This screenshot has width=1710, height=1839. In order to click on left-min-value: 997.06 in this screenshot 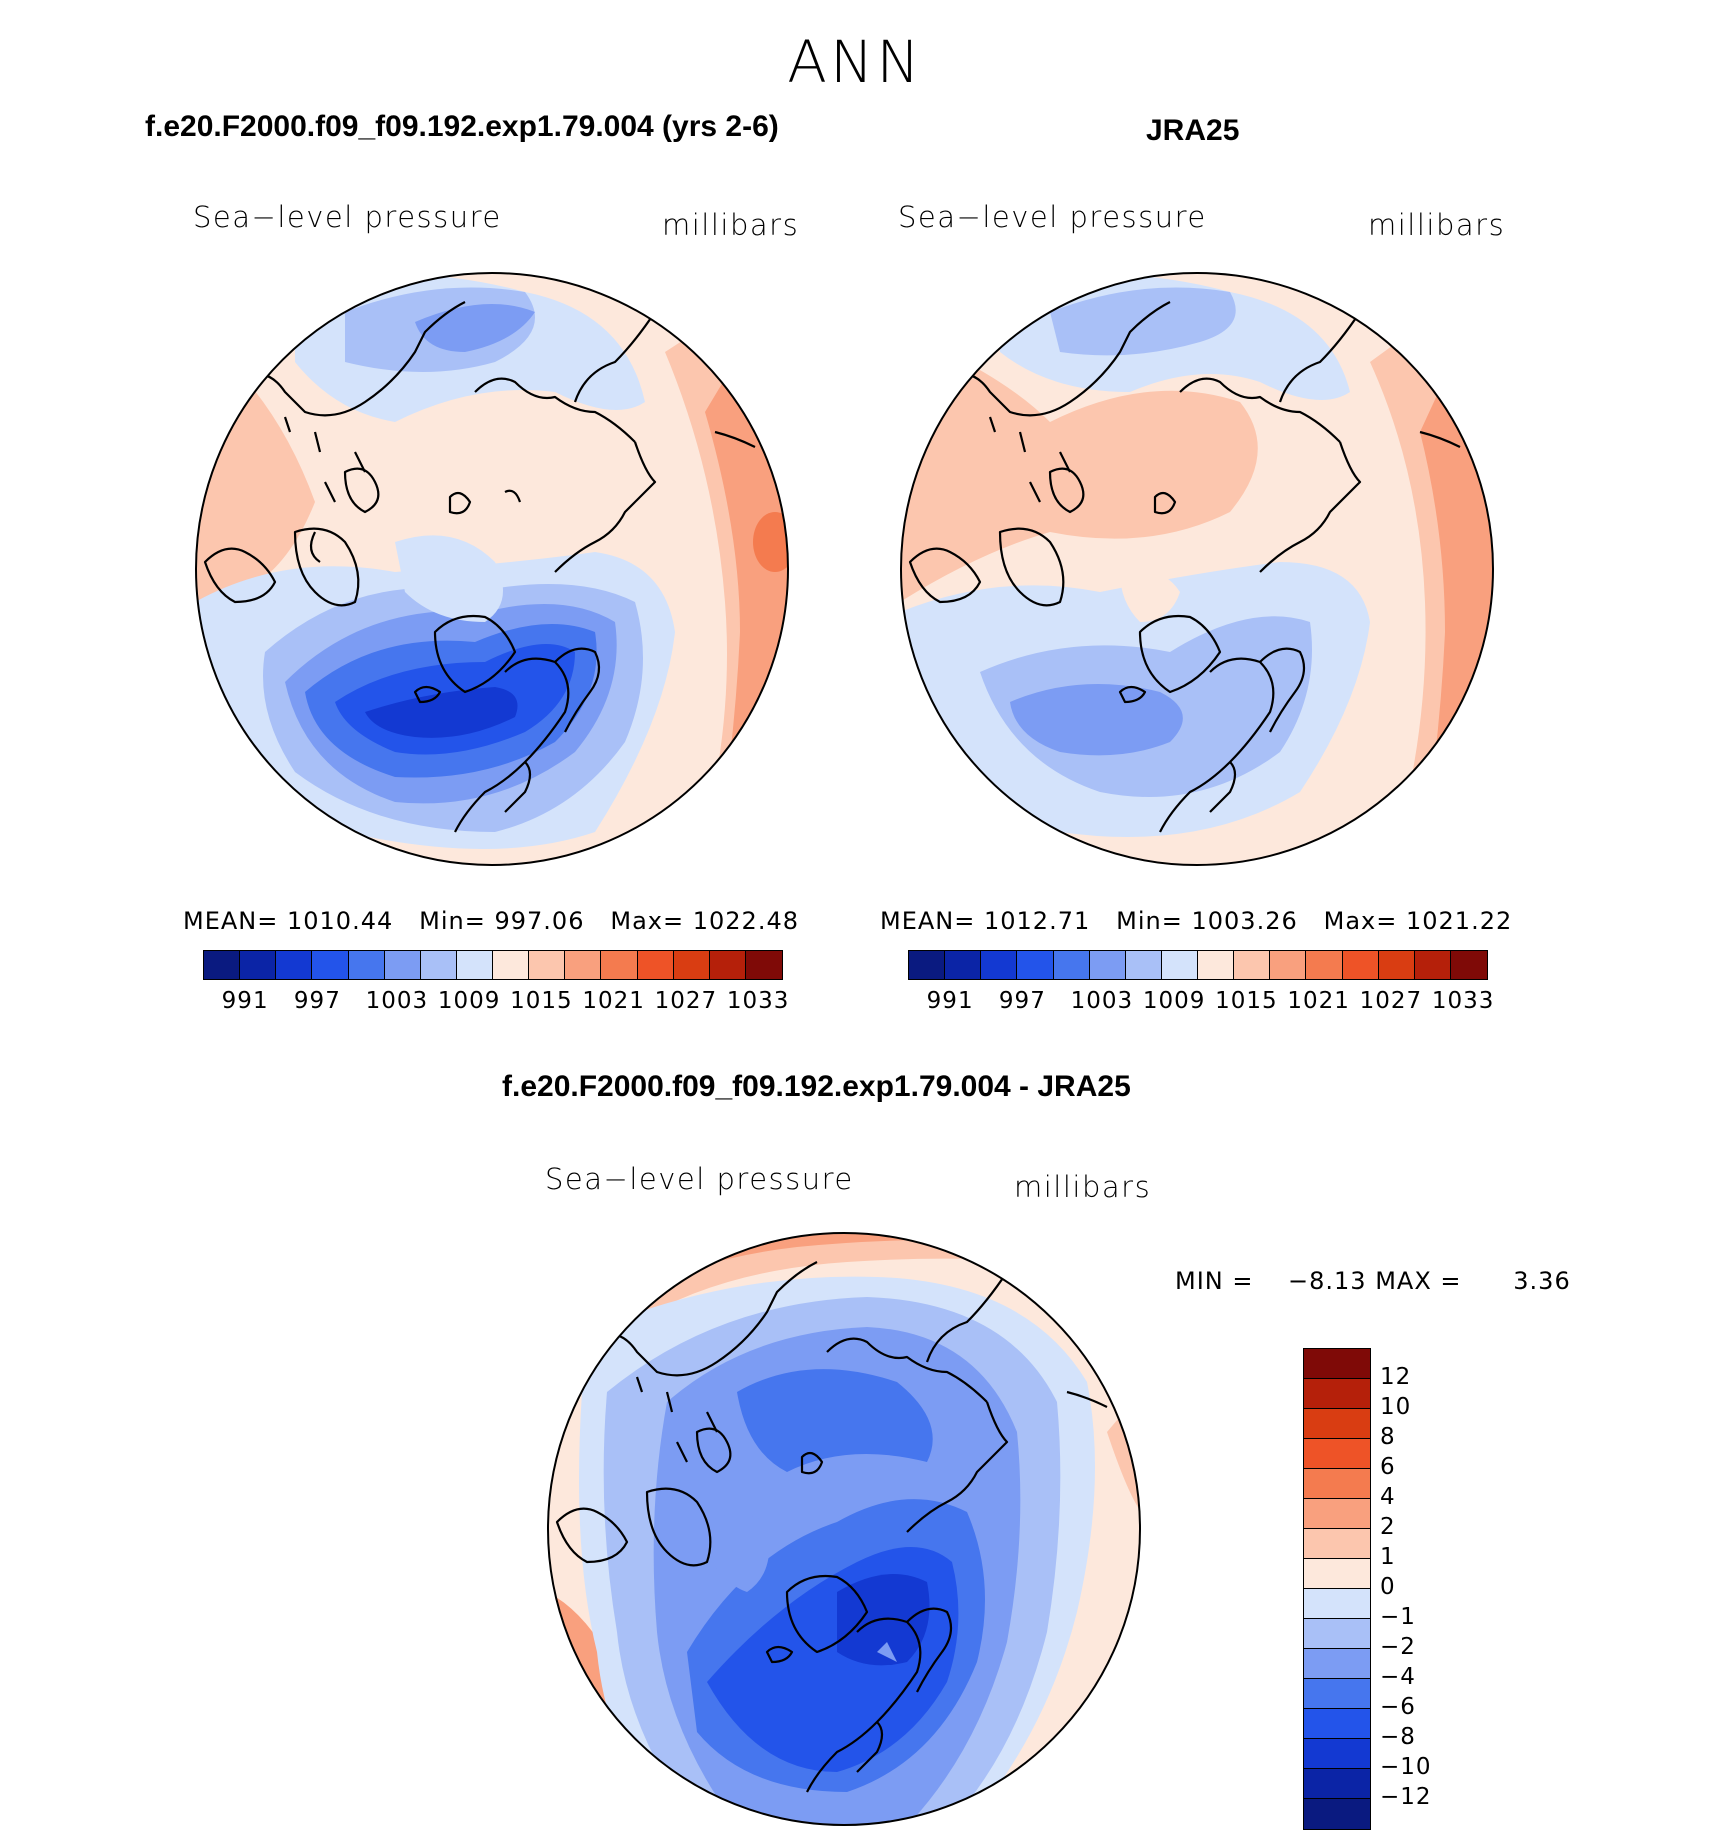, I will do `click(539, 921)`.